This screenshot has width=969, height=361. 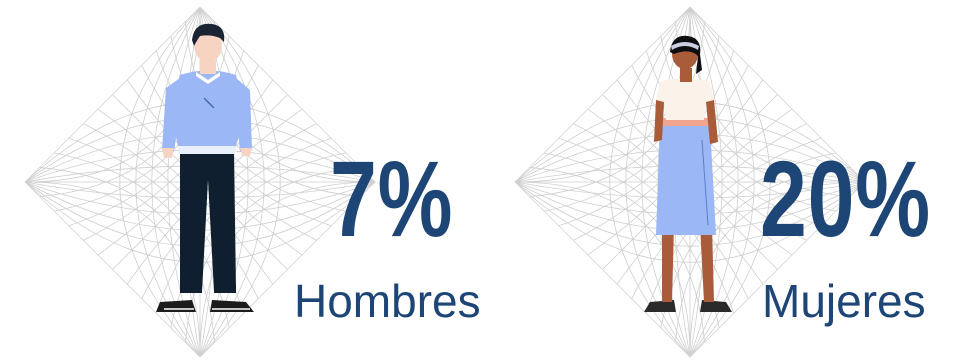 What do you see at coordinates (845, 198) in the screenshot?
I see `women-percentage: 20%` at bounding box center [845, 198].